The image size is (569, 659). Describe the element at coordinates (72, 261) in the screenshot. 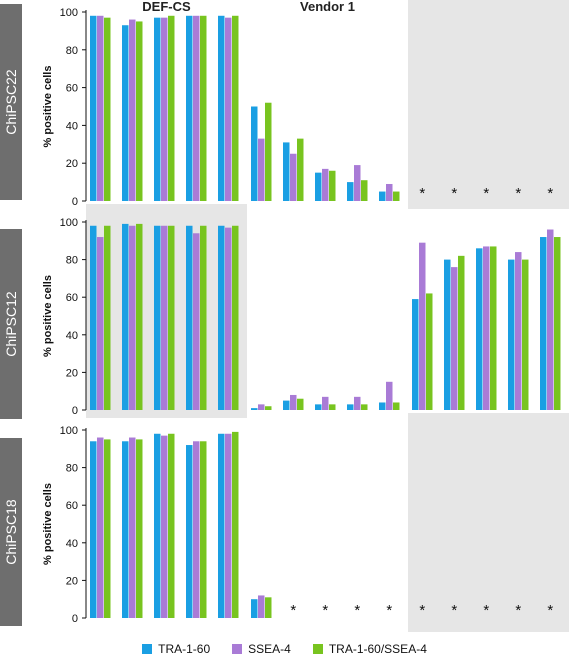

I see `y-tick-label-1-4: 80` at that location.